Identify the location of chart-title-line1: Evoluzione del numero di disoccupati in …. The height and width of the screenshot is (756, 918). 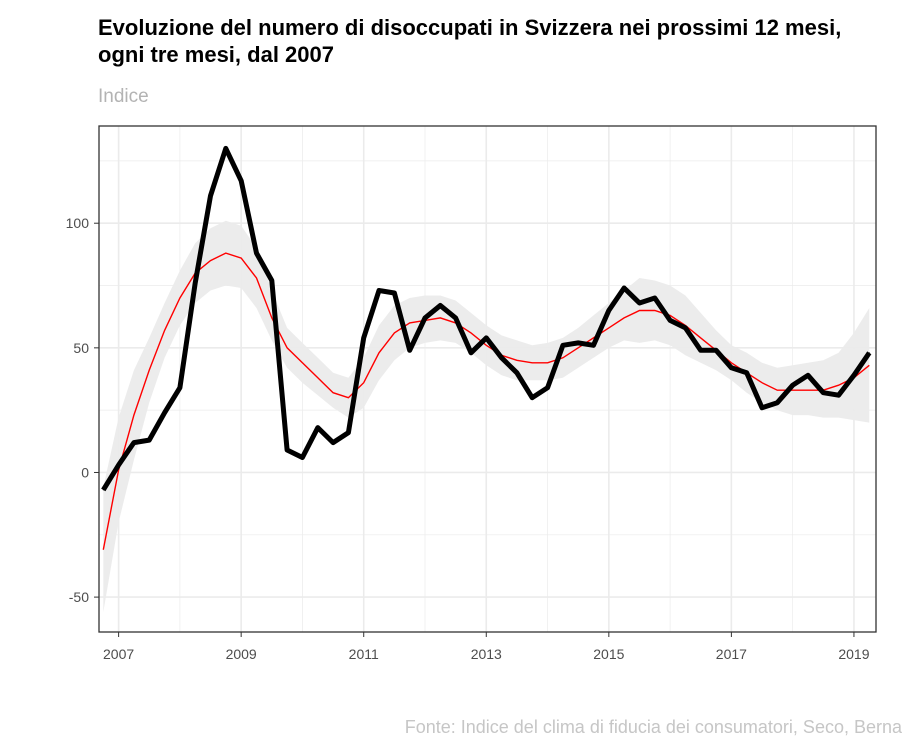
(470, 27).